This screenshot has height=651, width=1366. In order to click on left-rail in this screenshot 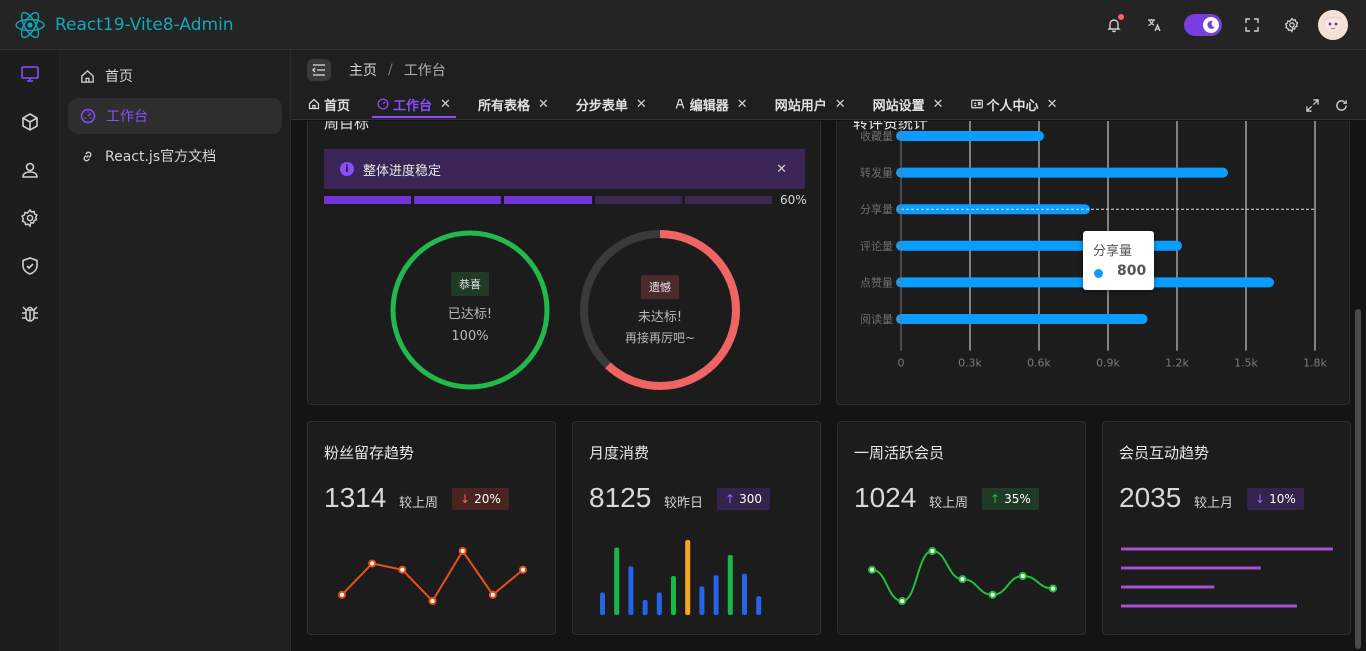, I will do `click(30, 350)`.